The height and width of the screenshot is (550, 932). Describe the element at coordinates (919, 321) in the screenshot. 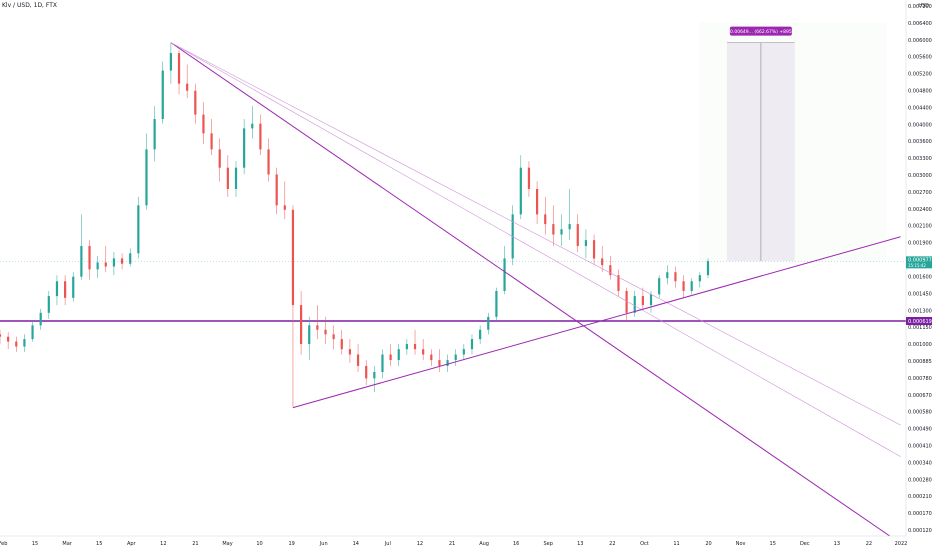

I see `support-label-bg` at that location.